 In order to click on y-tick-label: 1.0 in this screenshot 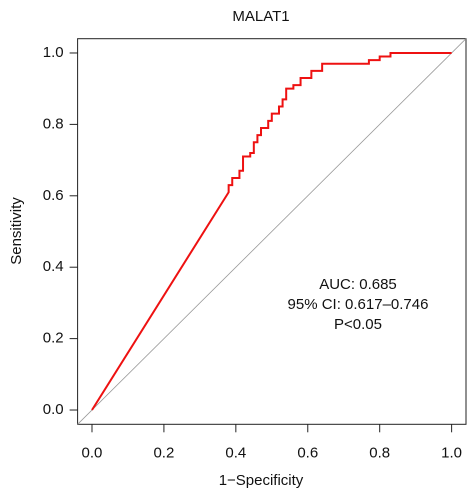, I will do `click(53, 52)`.